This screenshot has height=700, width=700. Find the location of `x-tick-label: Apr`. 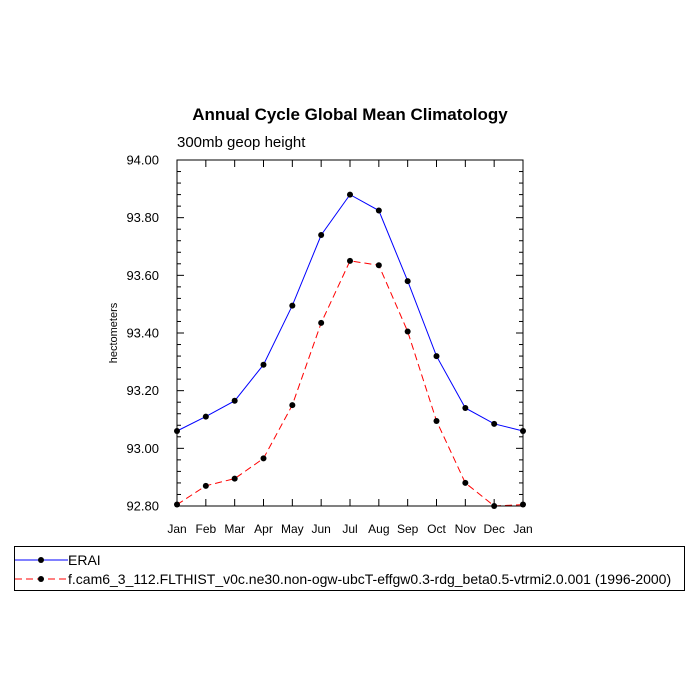

x-tick-label: Apr is located at coordinates (263, 529).